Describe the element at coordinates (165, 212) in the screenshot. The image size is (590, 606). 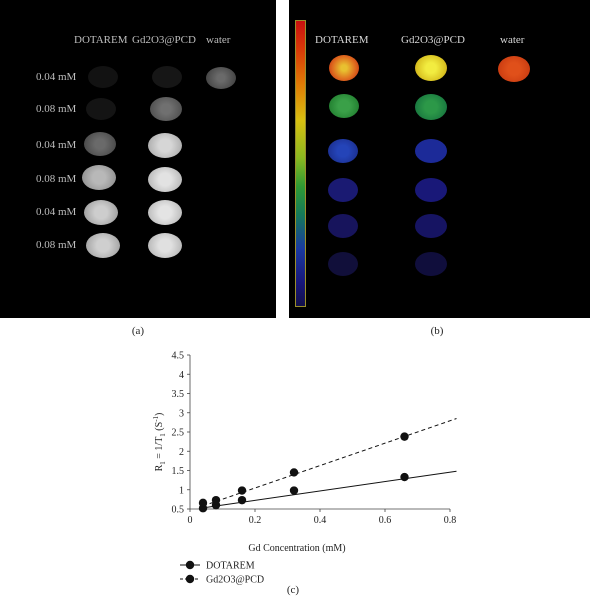
I see `phantom-gd2o3-row5` at that location.